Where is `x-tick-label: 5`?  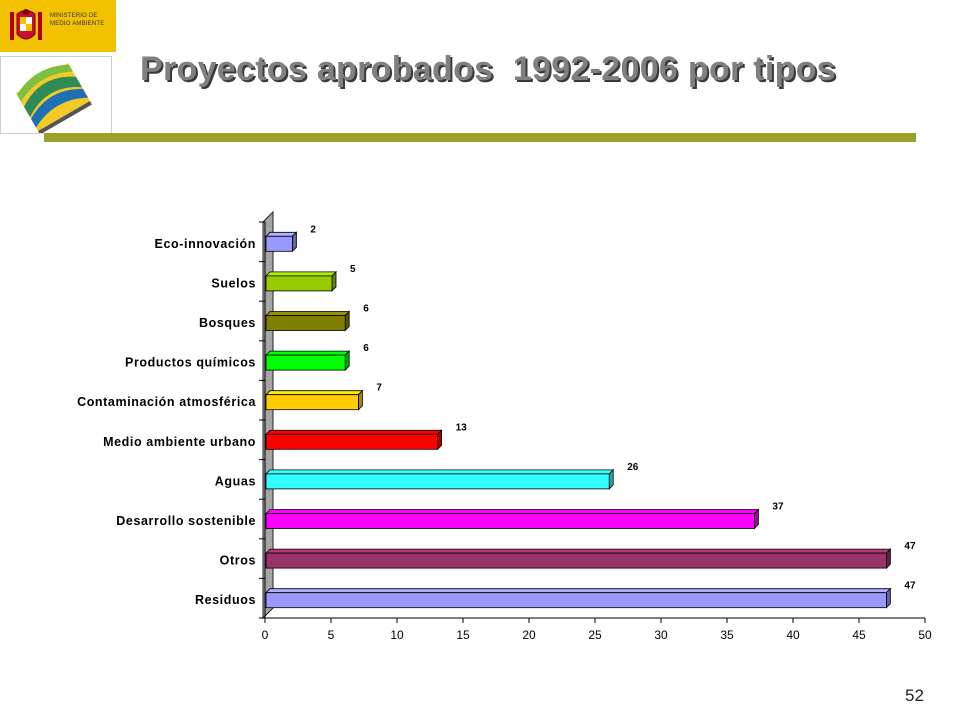 x-tick-label: 5 is located at coordinates (331, 635).